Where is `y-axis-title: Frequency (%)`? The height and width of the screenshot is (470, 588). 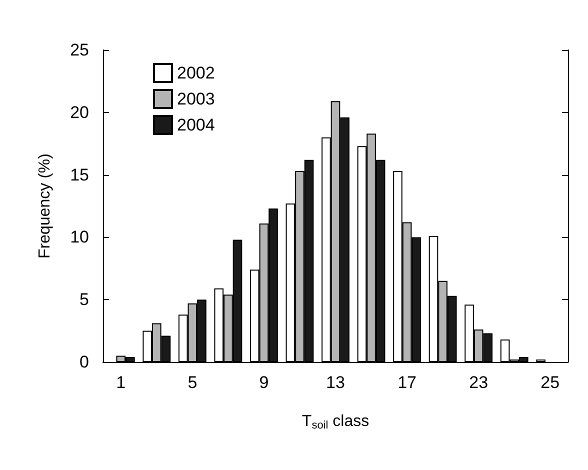
y-axis-title: Frequency (%) is located at coordinates (45, 206).